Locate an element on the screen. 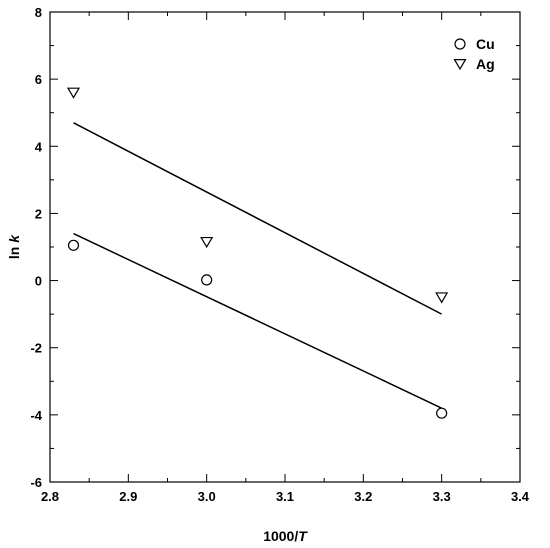  y-tick-label: 6 is located at coordinates (38, 79).